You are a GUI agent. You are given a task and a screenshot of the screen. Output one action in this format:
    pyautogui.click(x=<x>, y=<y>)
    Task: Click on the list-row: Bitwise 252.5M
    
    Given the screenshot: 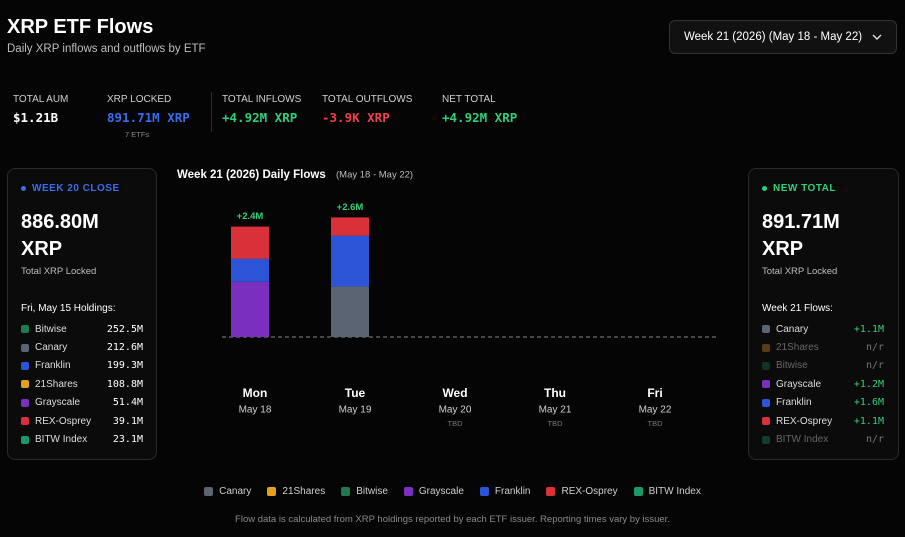 What is the action you would take?
    pyautogui.click(x=82, y=329)
    